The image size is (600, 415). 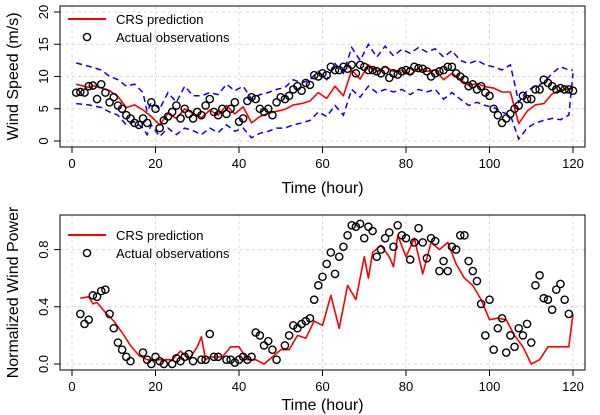 What do you see at coordinates (43, 140) in the screenshot?
I see `y-tick-label: 0` at bounding box center [43, 140].